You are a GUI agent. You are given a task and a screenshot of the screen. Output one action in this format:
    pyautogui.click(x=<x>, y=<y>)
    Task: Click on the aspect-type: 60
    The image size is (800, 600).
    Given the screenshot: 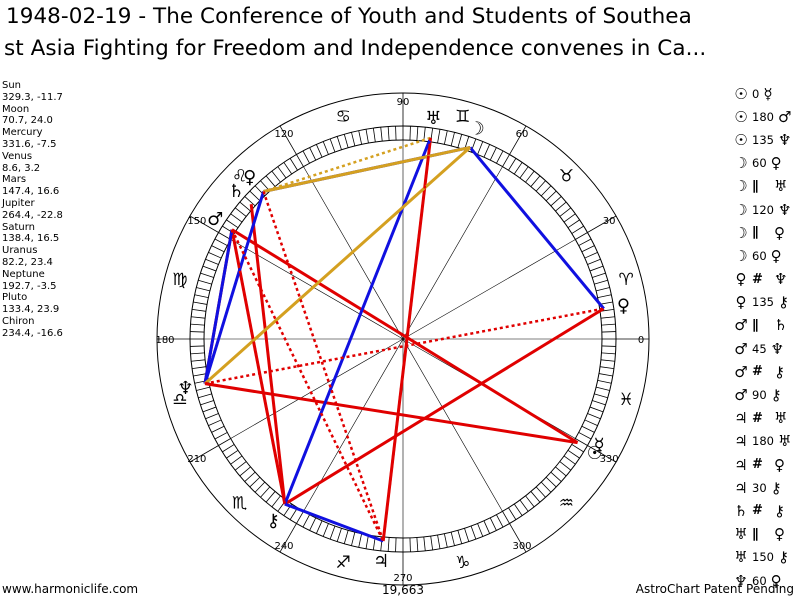 What is the action you would take?
    pyautogui.click(x=759, y=580)
    